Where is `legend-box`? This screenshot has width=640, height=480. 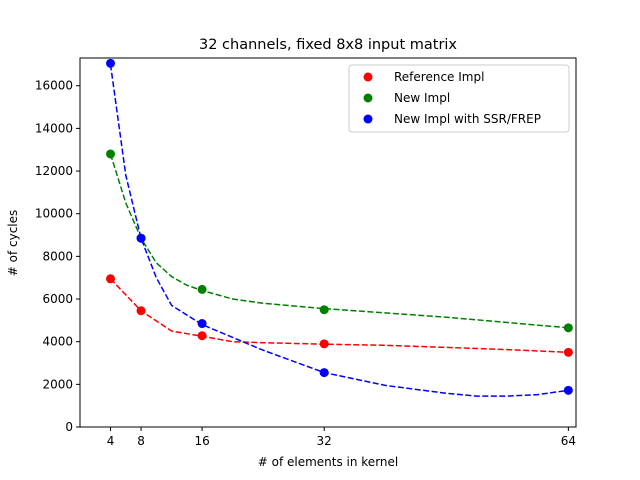 legend-box is located at coordinates (459, 98).